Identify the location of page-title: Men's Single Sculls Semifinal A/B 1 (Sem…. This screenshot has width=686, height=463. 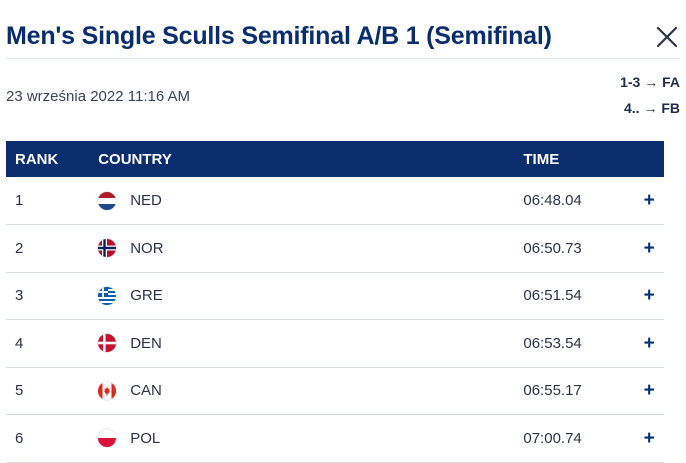
(279, 36).